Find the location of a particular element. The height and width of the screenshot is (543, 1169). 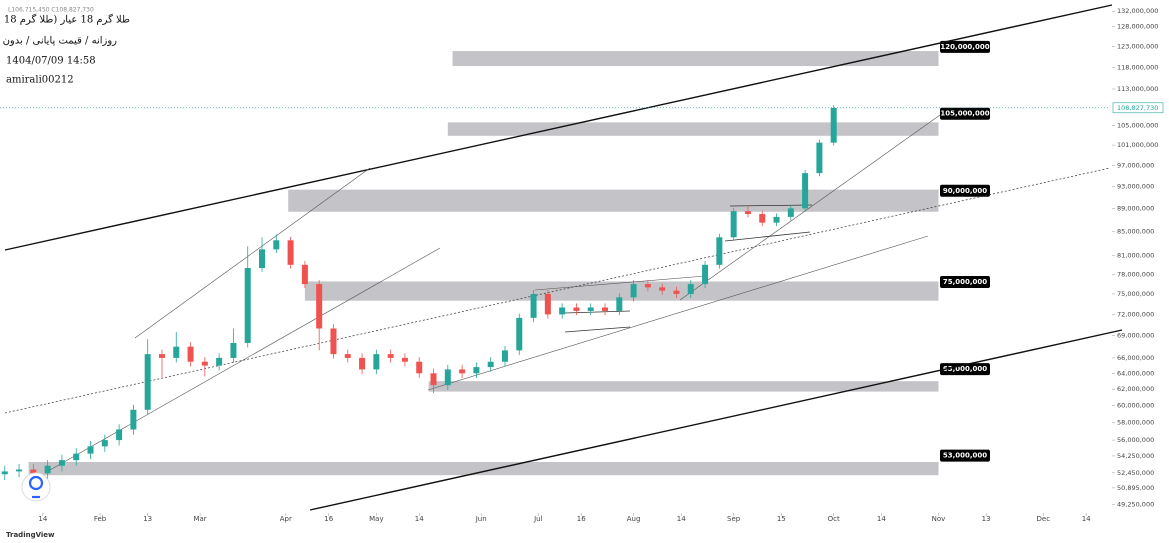

y-tick-label: 56,000,000 is located at coordinates (1135, 440).